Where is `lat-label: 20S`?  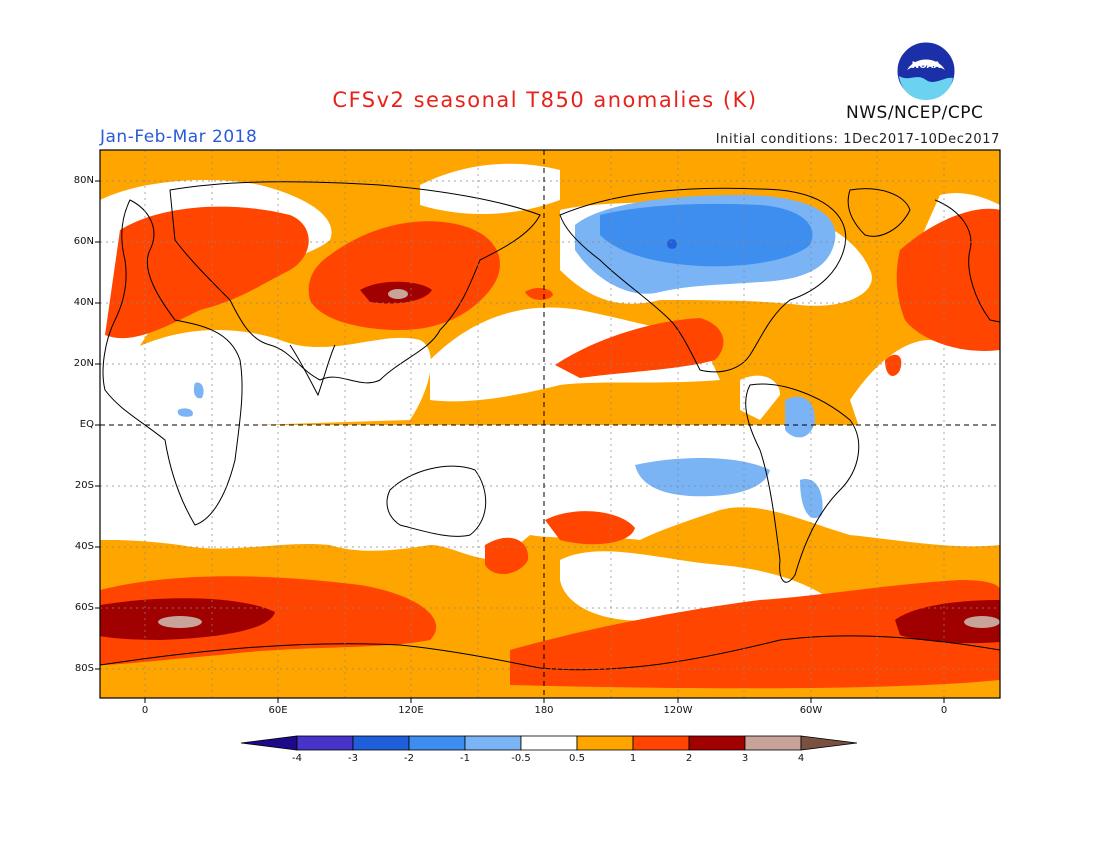 lat-label: 20S is located at coordinates (84, 485).